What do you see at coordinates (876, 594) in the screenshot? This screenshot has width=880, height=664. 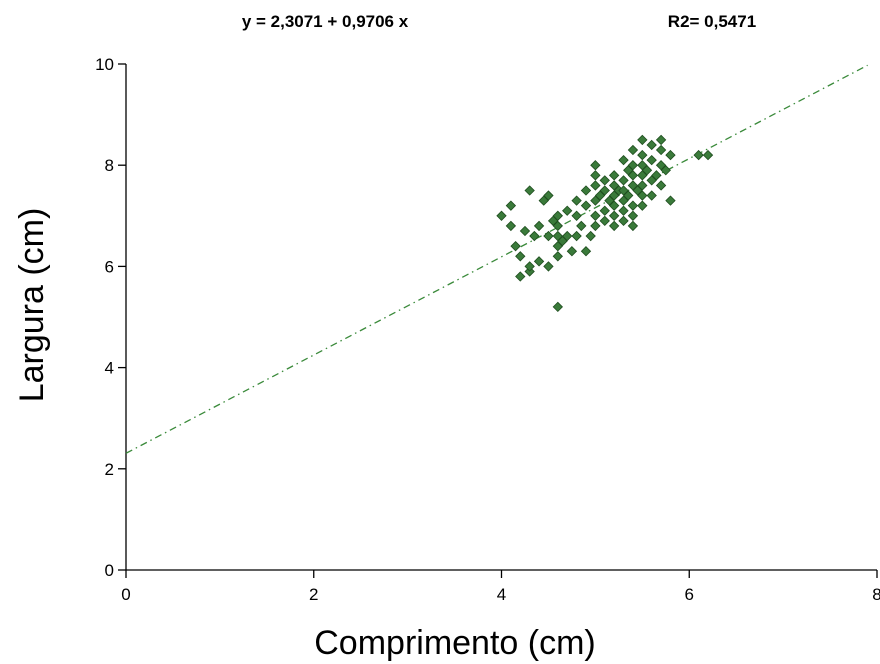 I see `x-tick-label: 8` at bounding box center [876, 594].